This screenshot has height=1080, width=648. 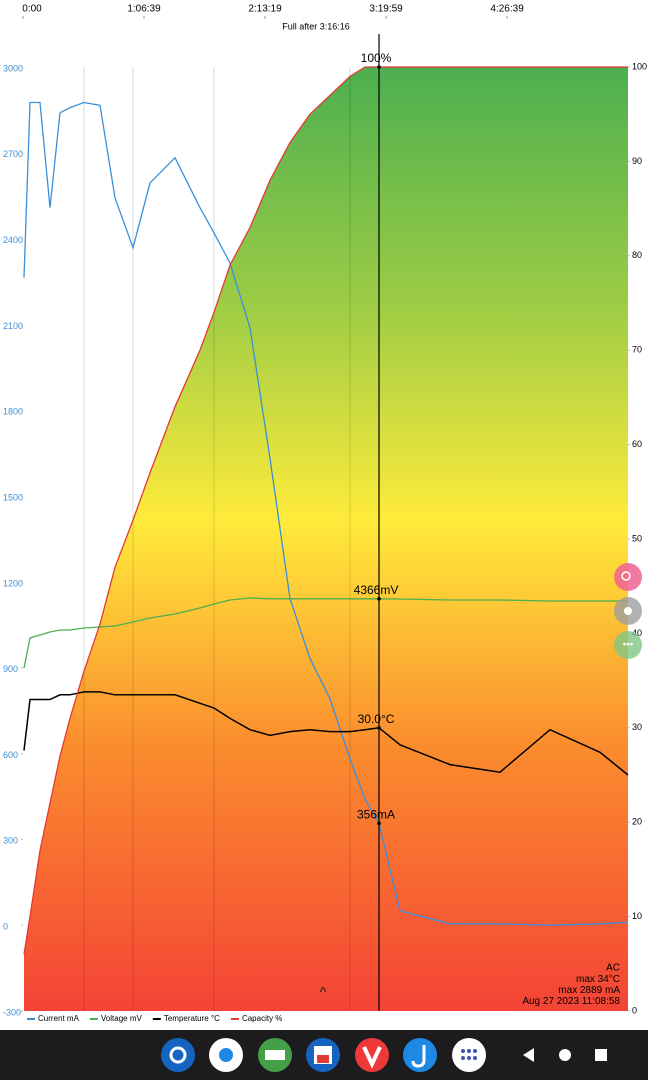 What do you see at coordinates (262, 1018) in the screenshot?
I see `legend-label: Capacity %` at bounding box center [262, 1018].